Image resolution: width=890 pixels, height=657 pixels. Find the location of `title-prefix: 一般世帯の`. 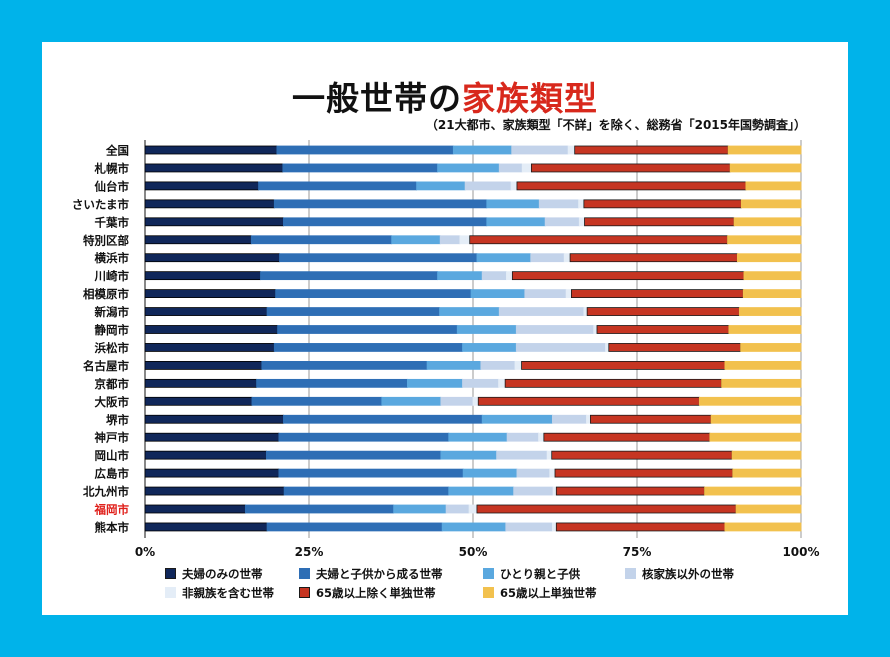

title-prefix: 一般世帯の is located at coordinates (377, 98).